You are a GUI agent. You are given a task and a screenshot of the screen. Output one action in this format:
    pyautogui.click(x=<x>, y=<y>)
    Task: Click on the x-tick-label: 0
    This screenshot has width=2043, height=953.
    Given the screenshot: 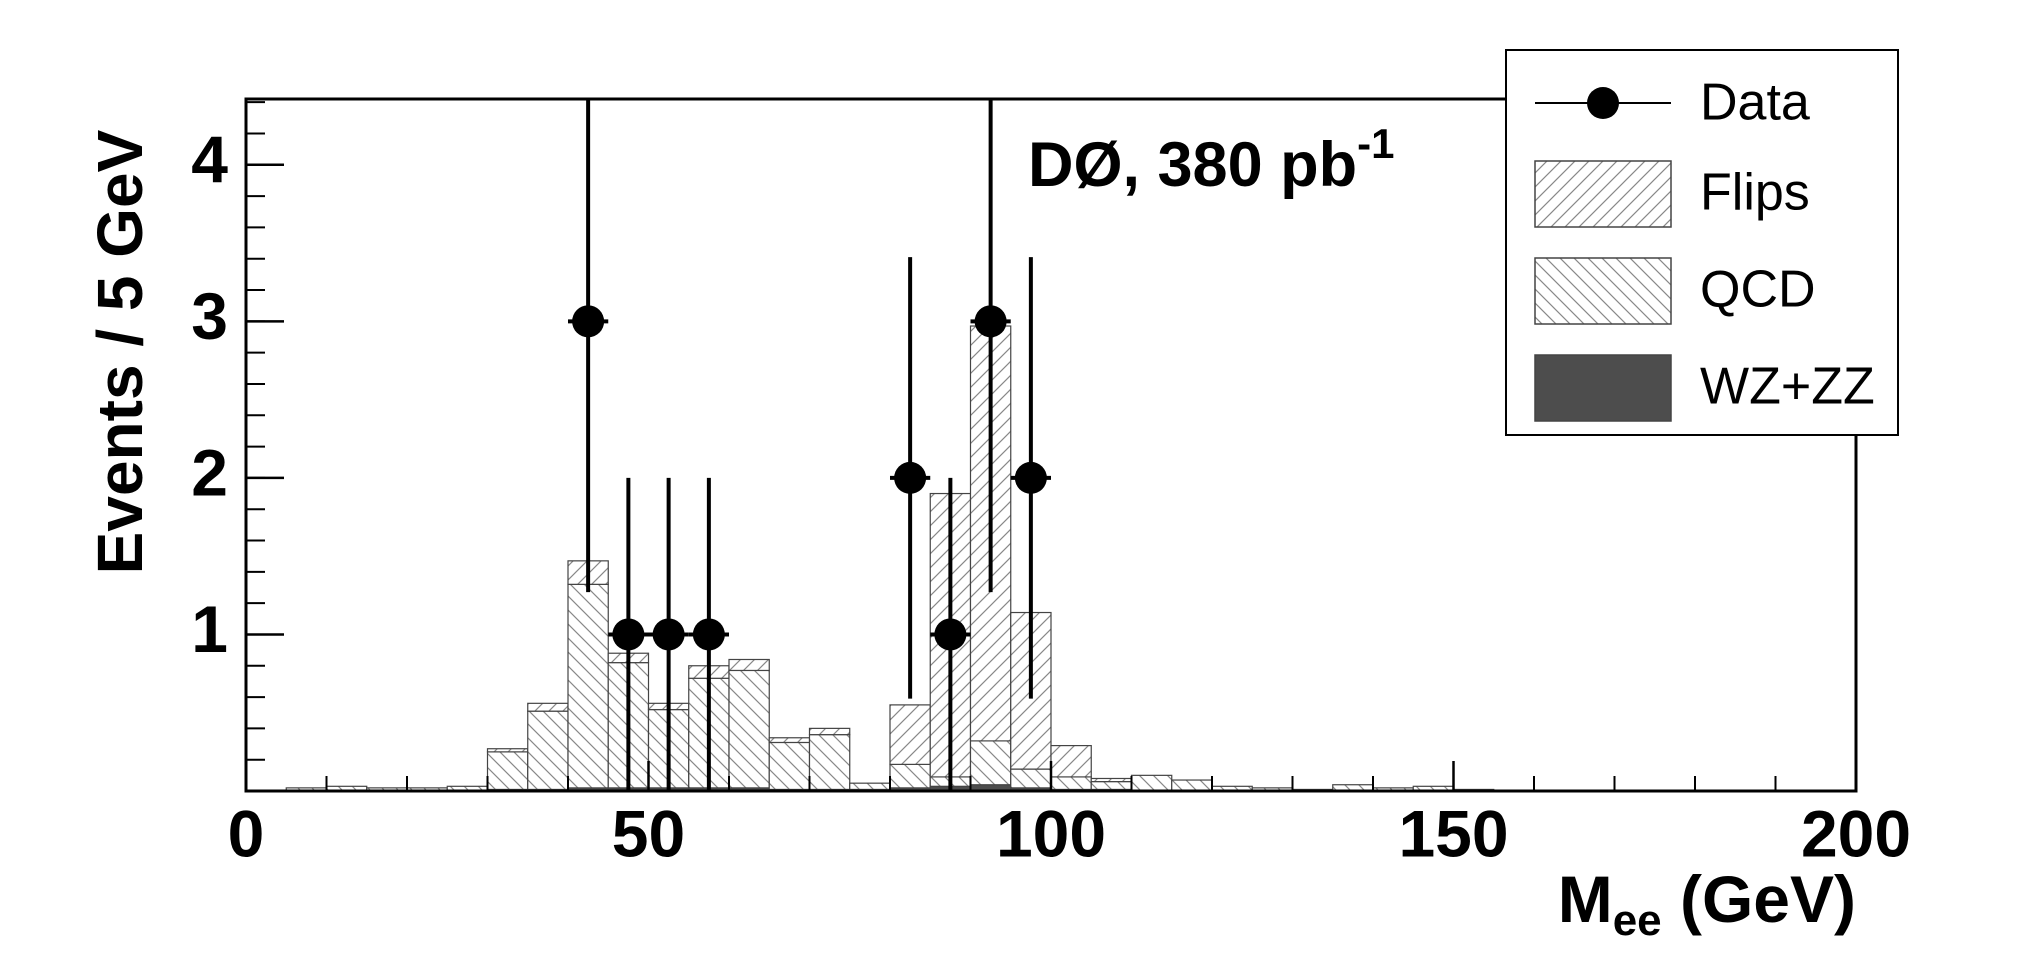 What is the action you would take?
    pyautogui.click(x=246, y=833)
    